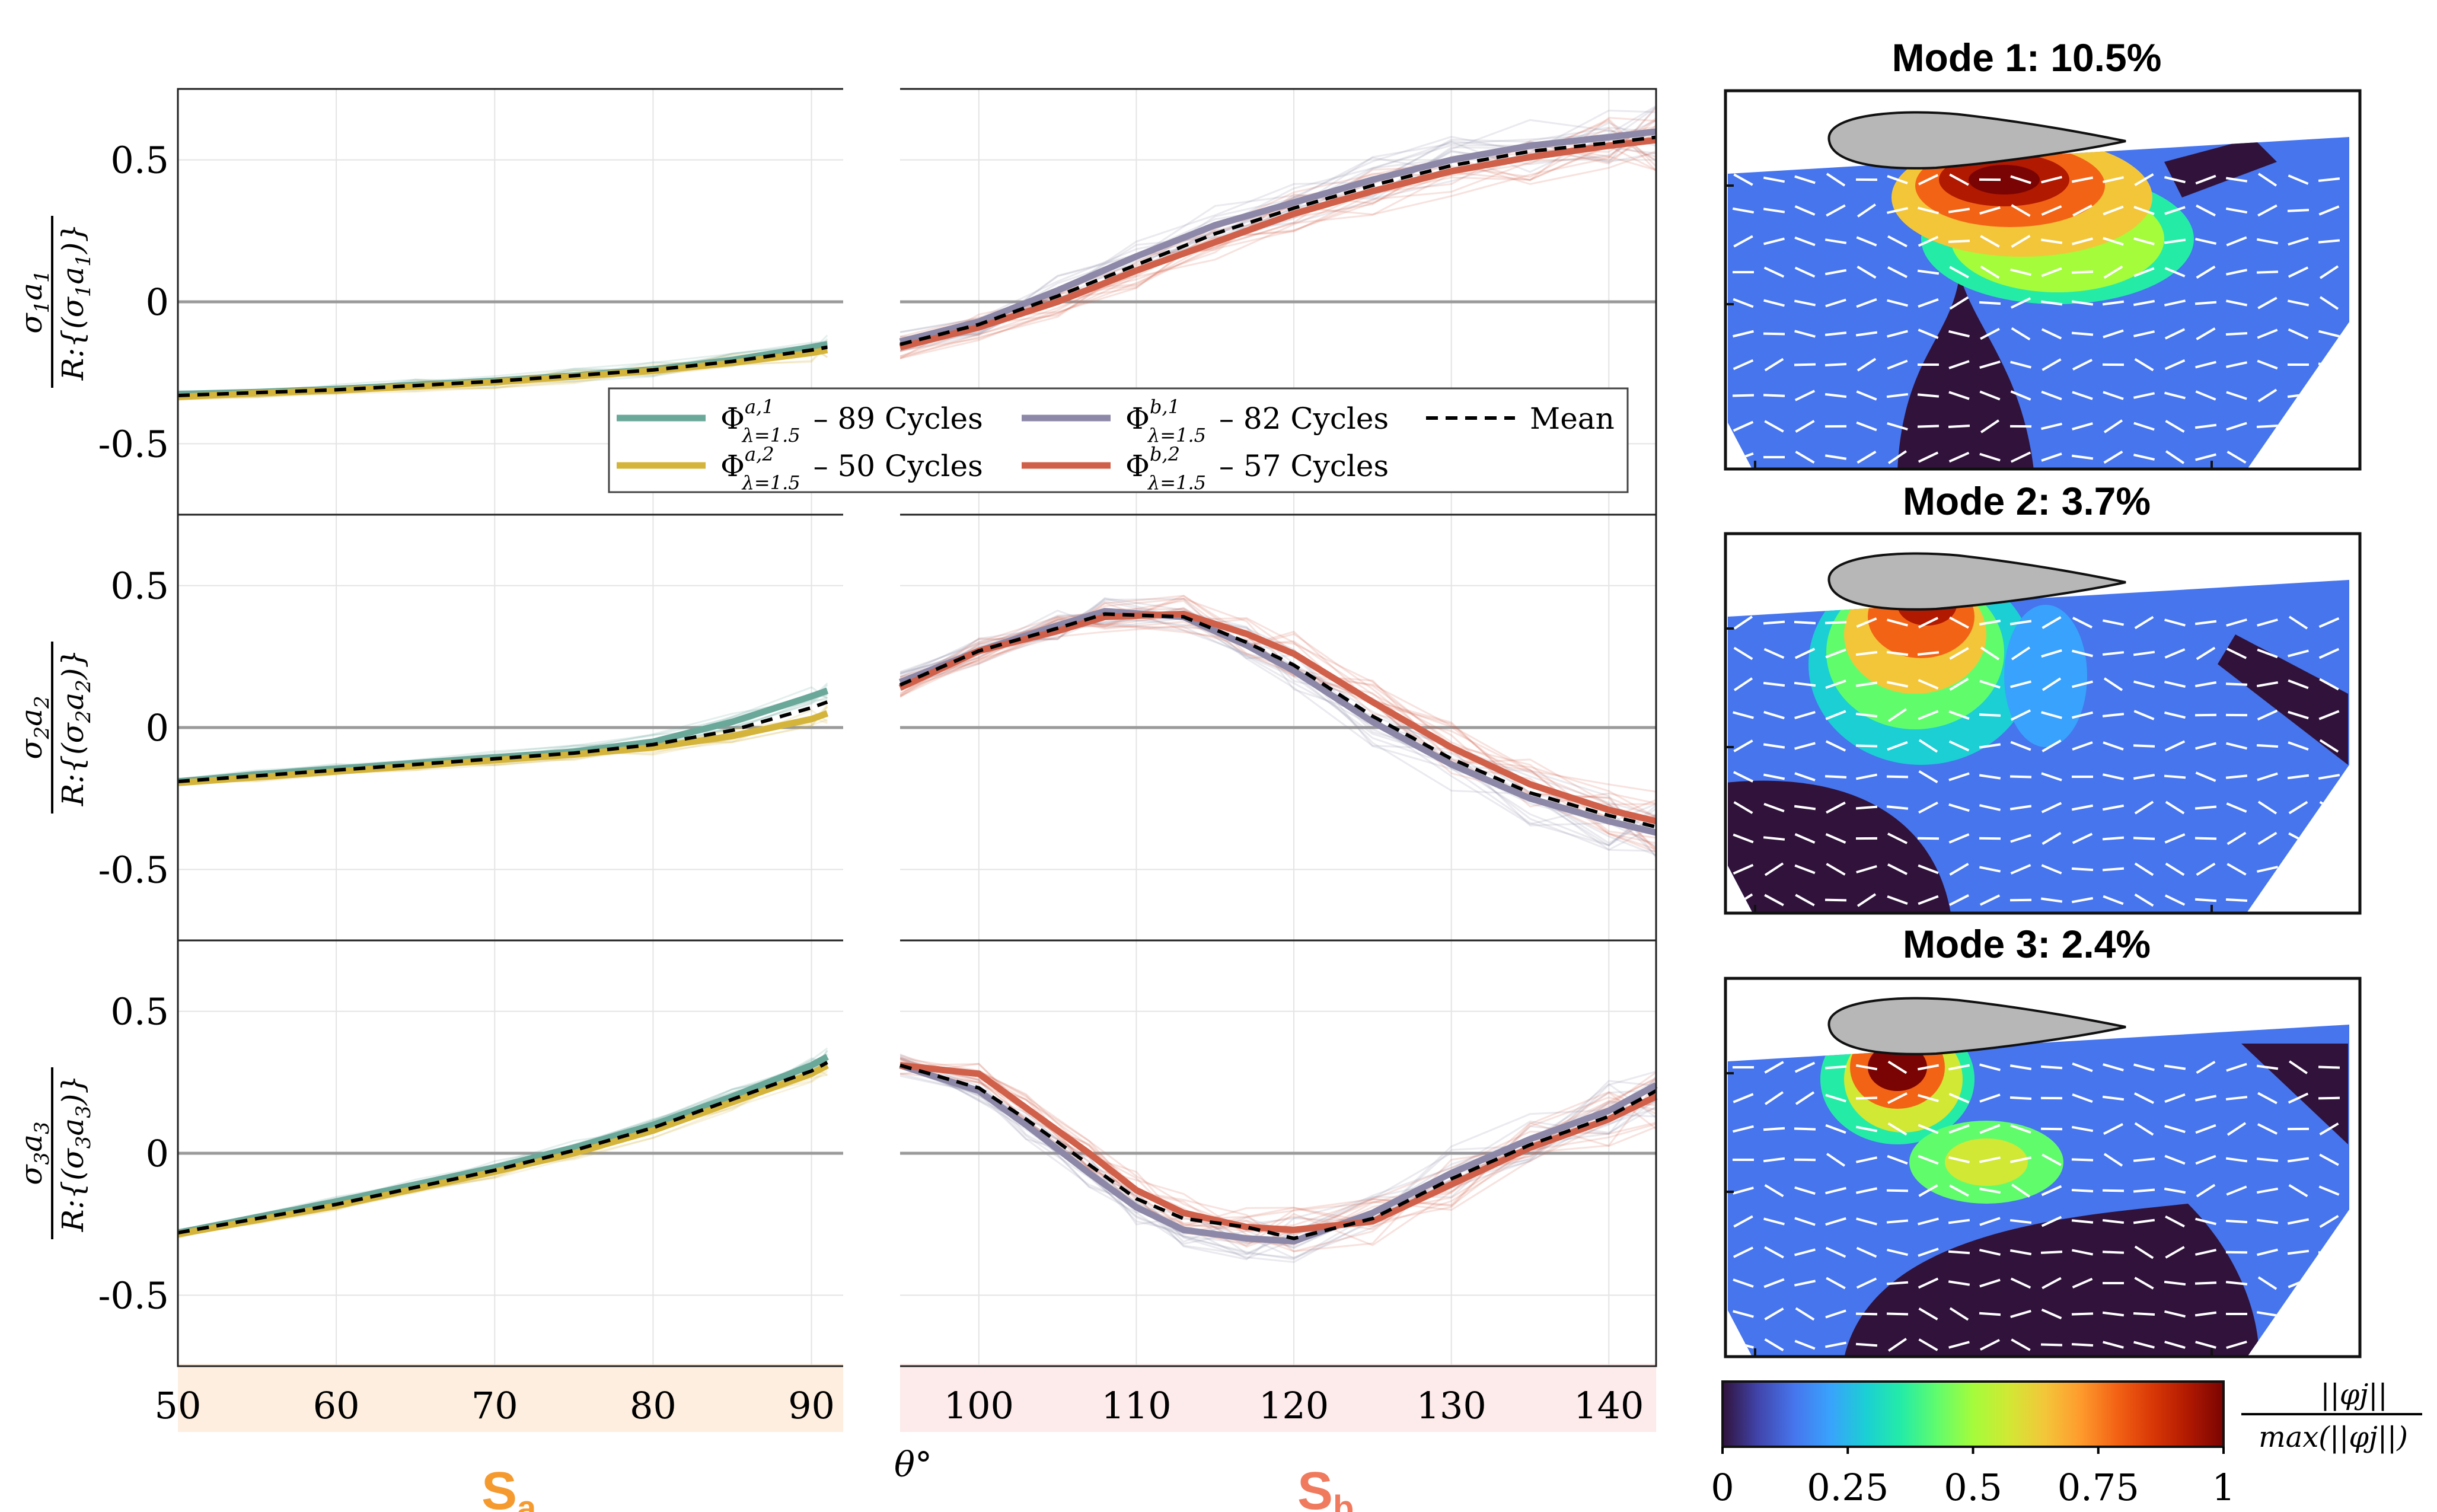 This screenshot has height=1512, width=2437. What do you see at coordinates (502, 371) in the screenshot?
I see `mean-line-a` at bounding box center [502, 371].